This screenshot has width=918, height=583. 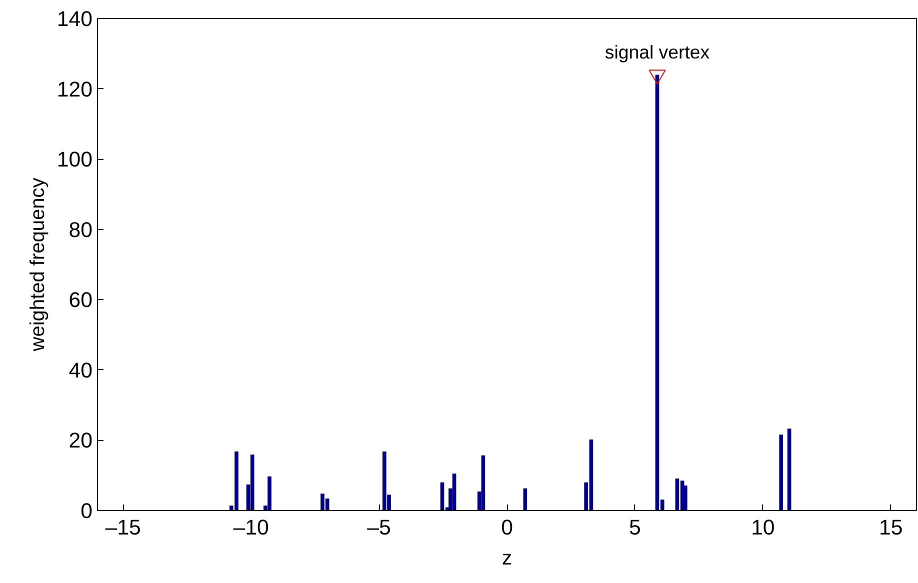 I want to click on x-tick-label: 10, so click(x=763, y=528).